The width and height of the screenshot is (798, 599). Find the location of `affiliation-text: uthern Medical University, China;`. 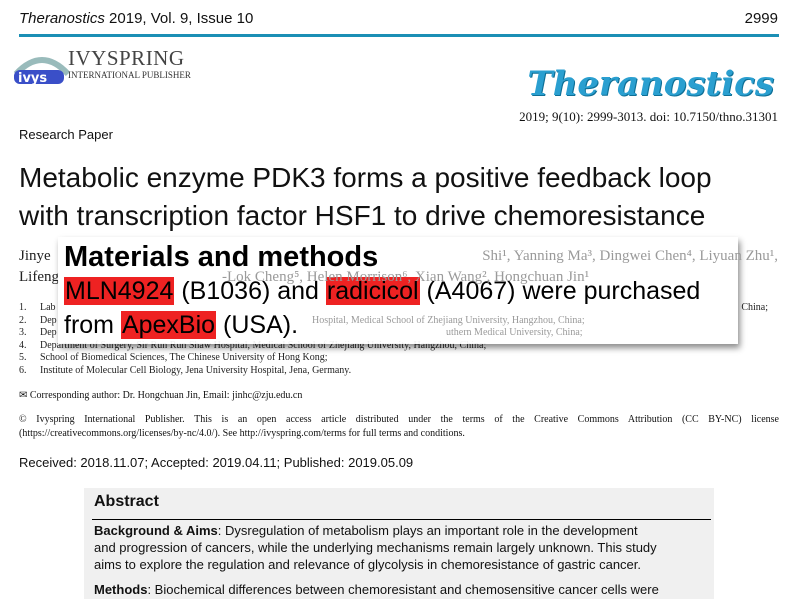

affiliation-text: uthern Medical University, China; is located at coordinates (514, 332).